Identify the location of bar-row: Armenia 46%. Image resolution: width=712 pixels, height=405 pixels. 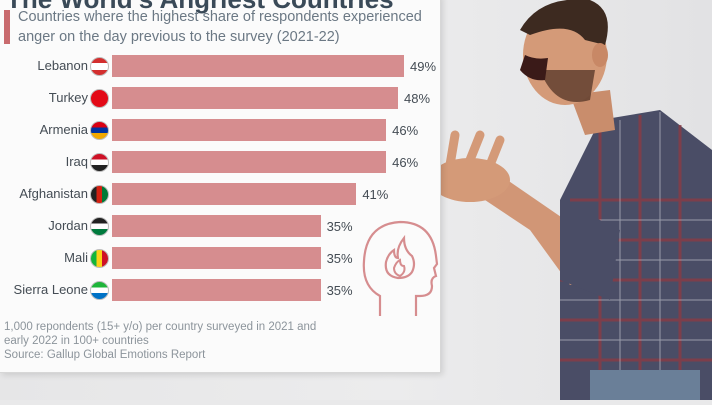
(220, 131).